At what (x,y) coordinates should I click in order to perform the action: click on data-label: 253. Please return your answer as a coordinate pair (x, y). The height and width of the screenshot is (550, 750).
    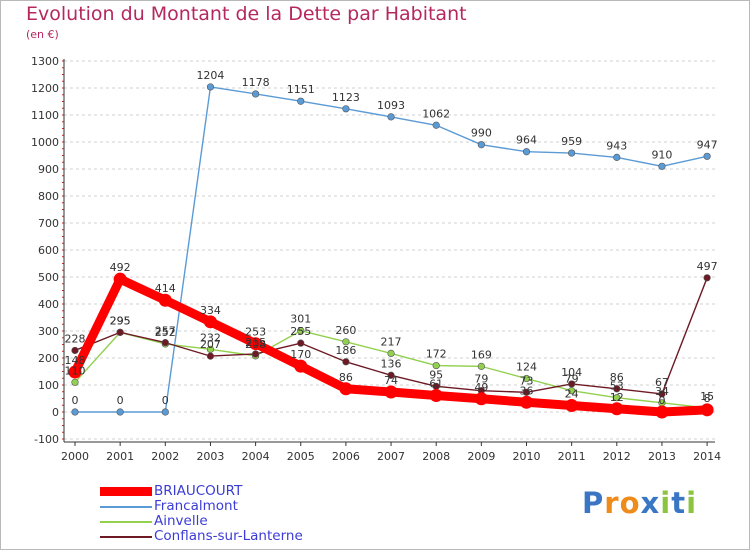
    Looking at the image, I should click on (255, 332).